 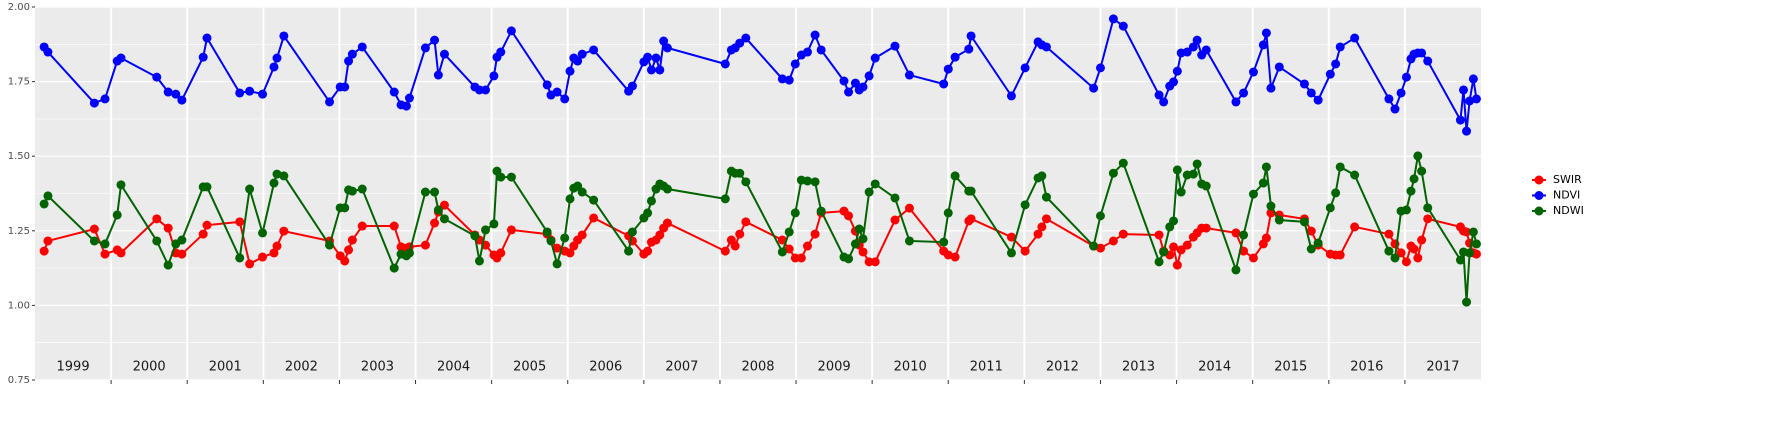 What do you see at coordinates (1290, 367) in the screenshot?
I see `year-label: 2015` at bounding box center [1290, 367].